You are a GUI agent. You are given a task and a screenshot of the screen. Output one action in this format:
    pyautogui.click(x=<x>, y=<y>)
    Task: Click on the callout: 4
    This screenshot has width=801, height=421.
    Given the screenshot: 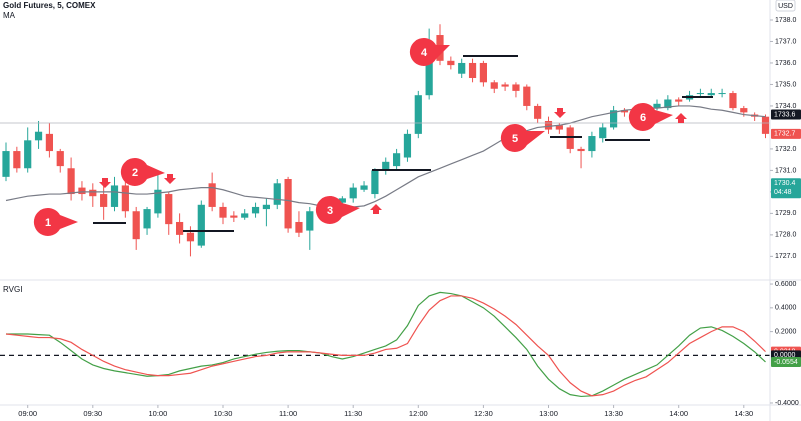 What is the action you would take?
    pyautogui.click(x=429, y=51)
    